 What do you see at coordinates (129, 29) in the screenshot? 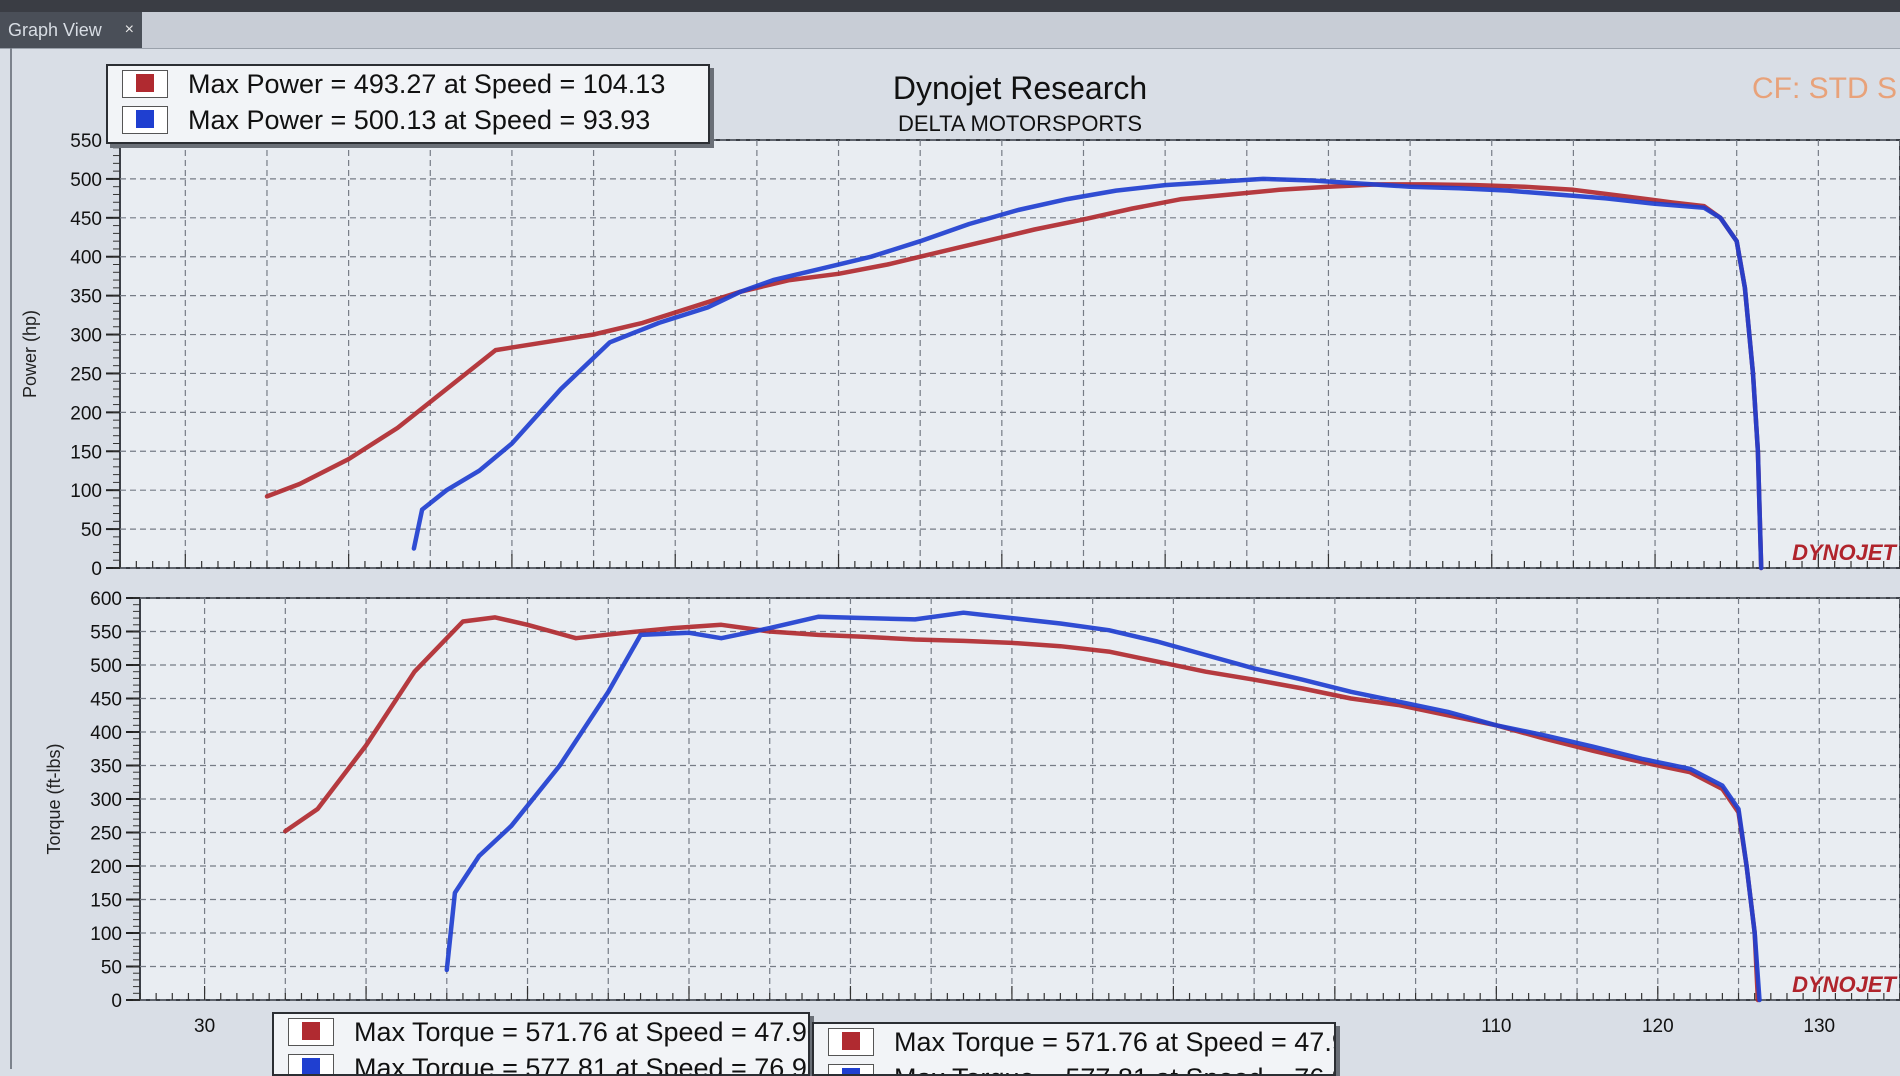
I see `close-icon: ×` at bounding box center [129, 29].